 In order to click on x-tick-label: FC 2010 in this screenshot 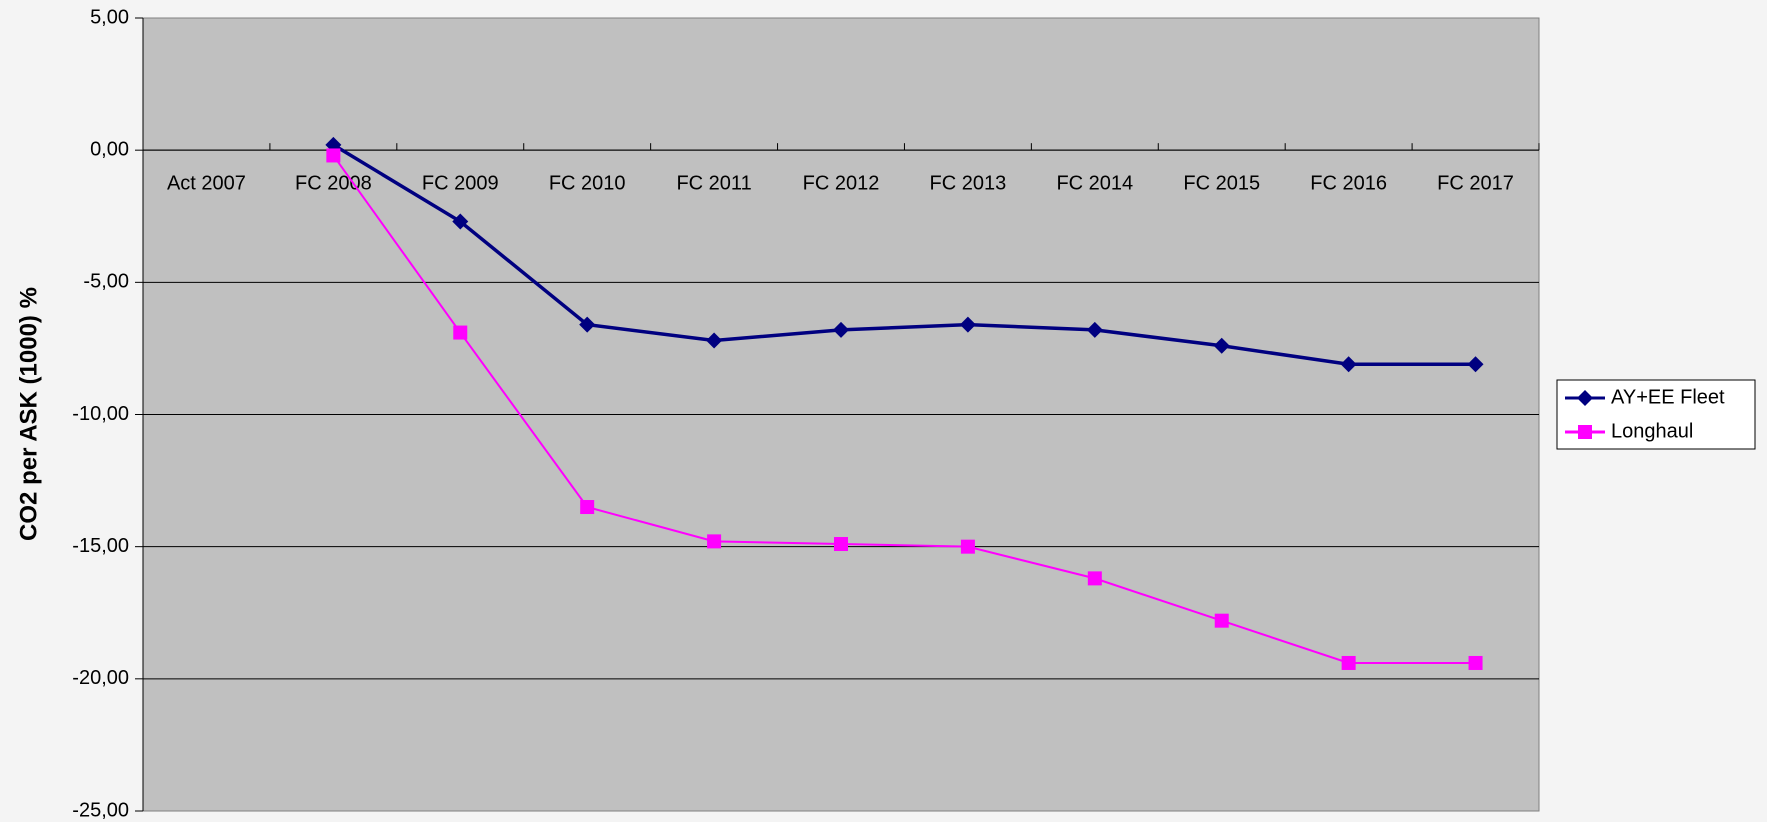, I will do `click(587, 183)`.